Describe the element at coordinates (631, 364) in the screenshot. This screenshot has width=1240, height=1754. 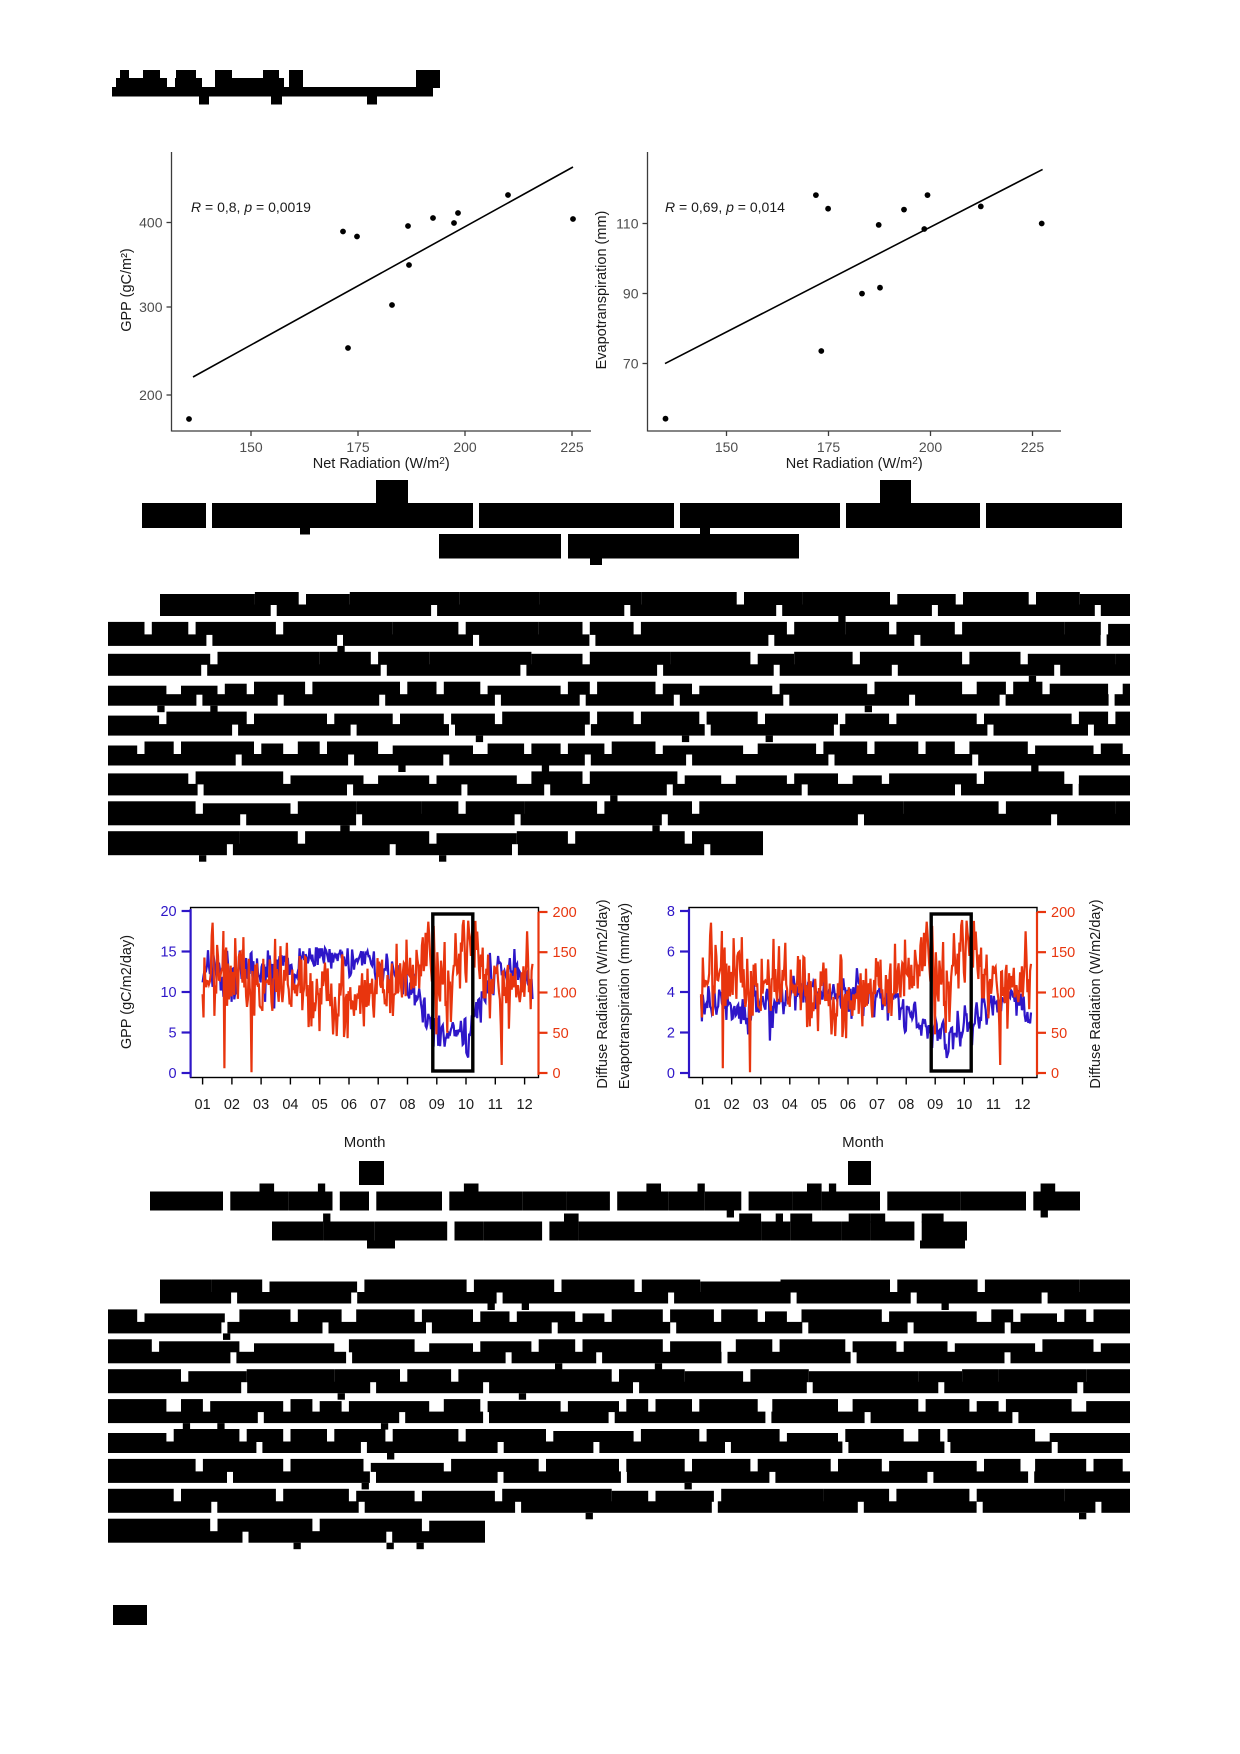
I see `svg-text: 70` at that location.